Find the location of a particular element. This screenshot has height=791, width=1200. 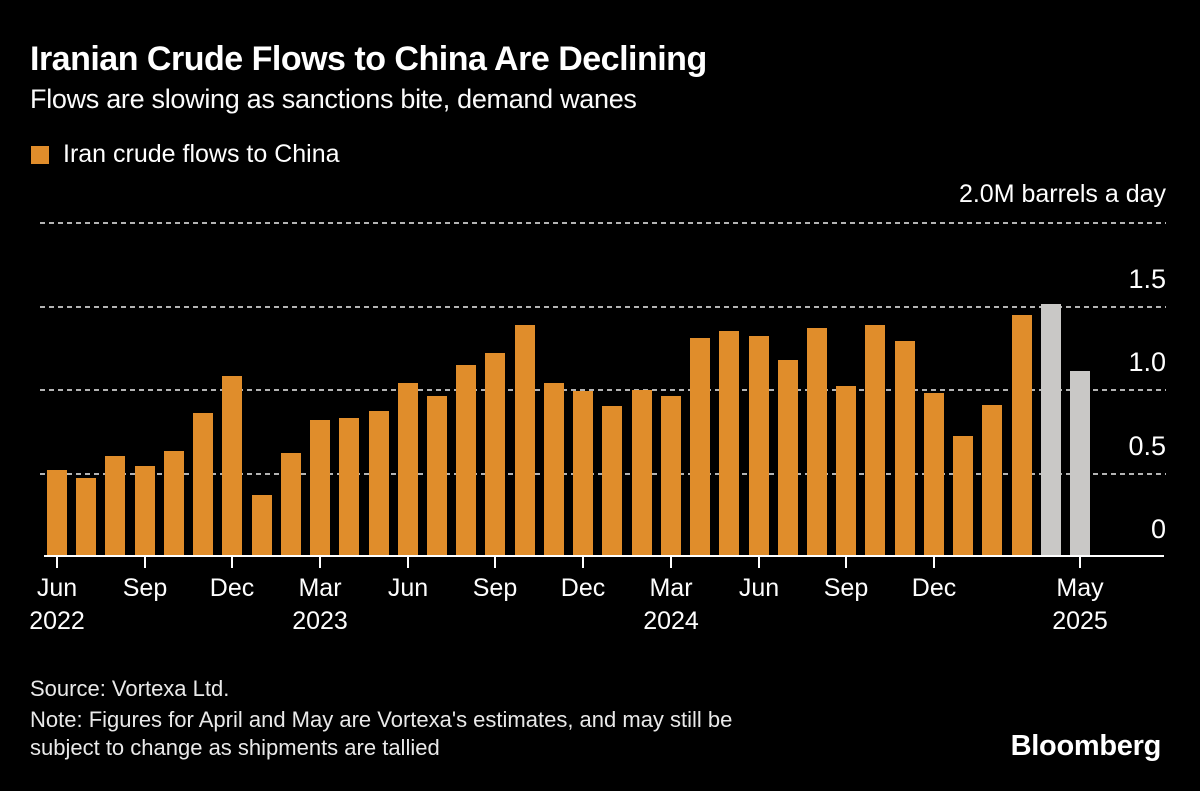

bloomberg-logo: Bloomberg is located at coordinates (1086, 746).